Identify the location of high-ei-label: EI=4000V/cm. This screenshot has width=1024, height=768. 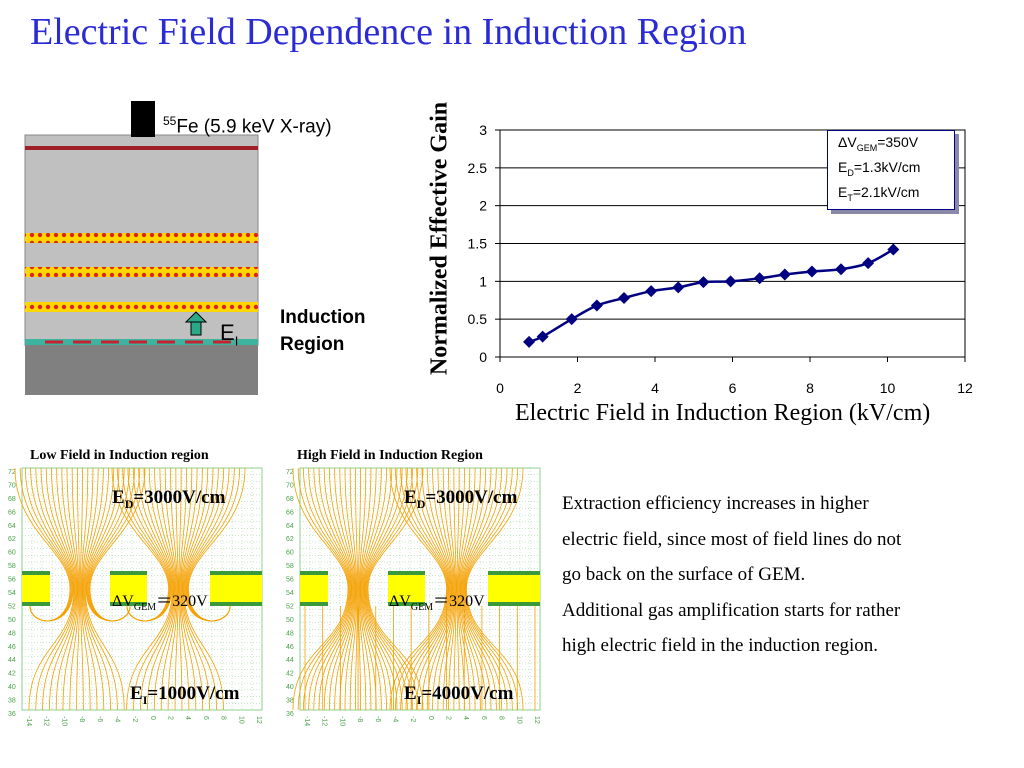
(459, 695).